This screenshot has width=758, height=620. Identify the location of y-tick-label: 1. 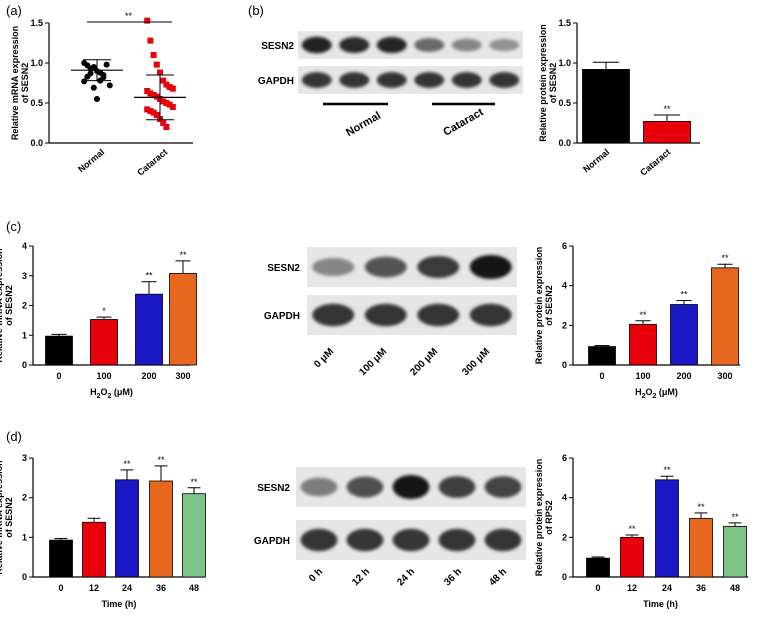
(24, 537).